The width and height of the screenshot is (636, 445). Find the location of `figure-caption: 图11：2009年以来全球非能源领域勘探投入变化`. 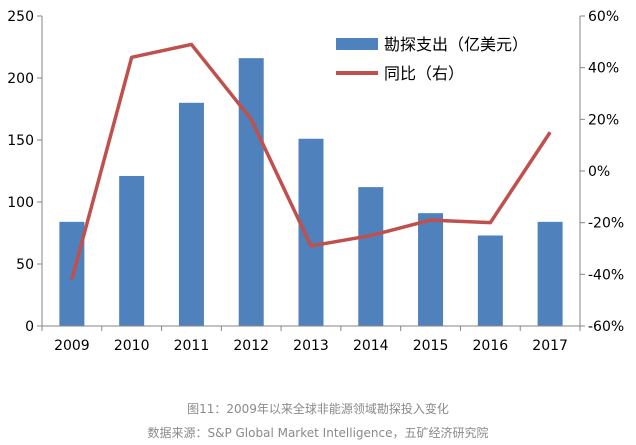

figure-caption: 图11：2009年以来全球非能源领域勘探投入变化 is located at coordinates (318, 409).